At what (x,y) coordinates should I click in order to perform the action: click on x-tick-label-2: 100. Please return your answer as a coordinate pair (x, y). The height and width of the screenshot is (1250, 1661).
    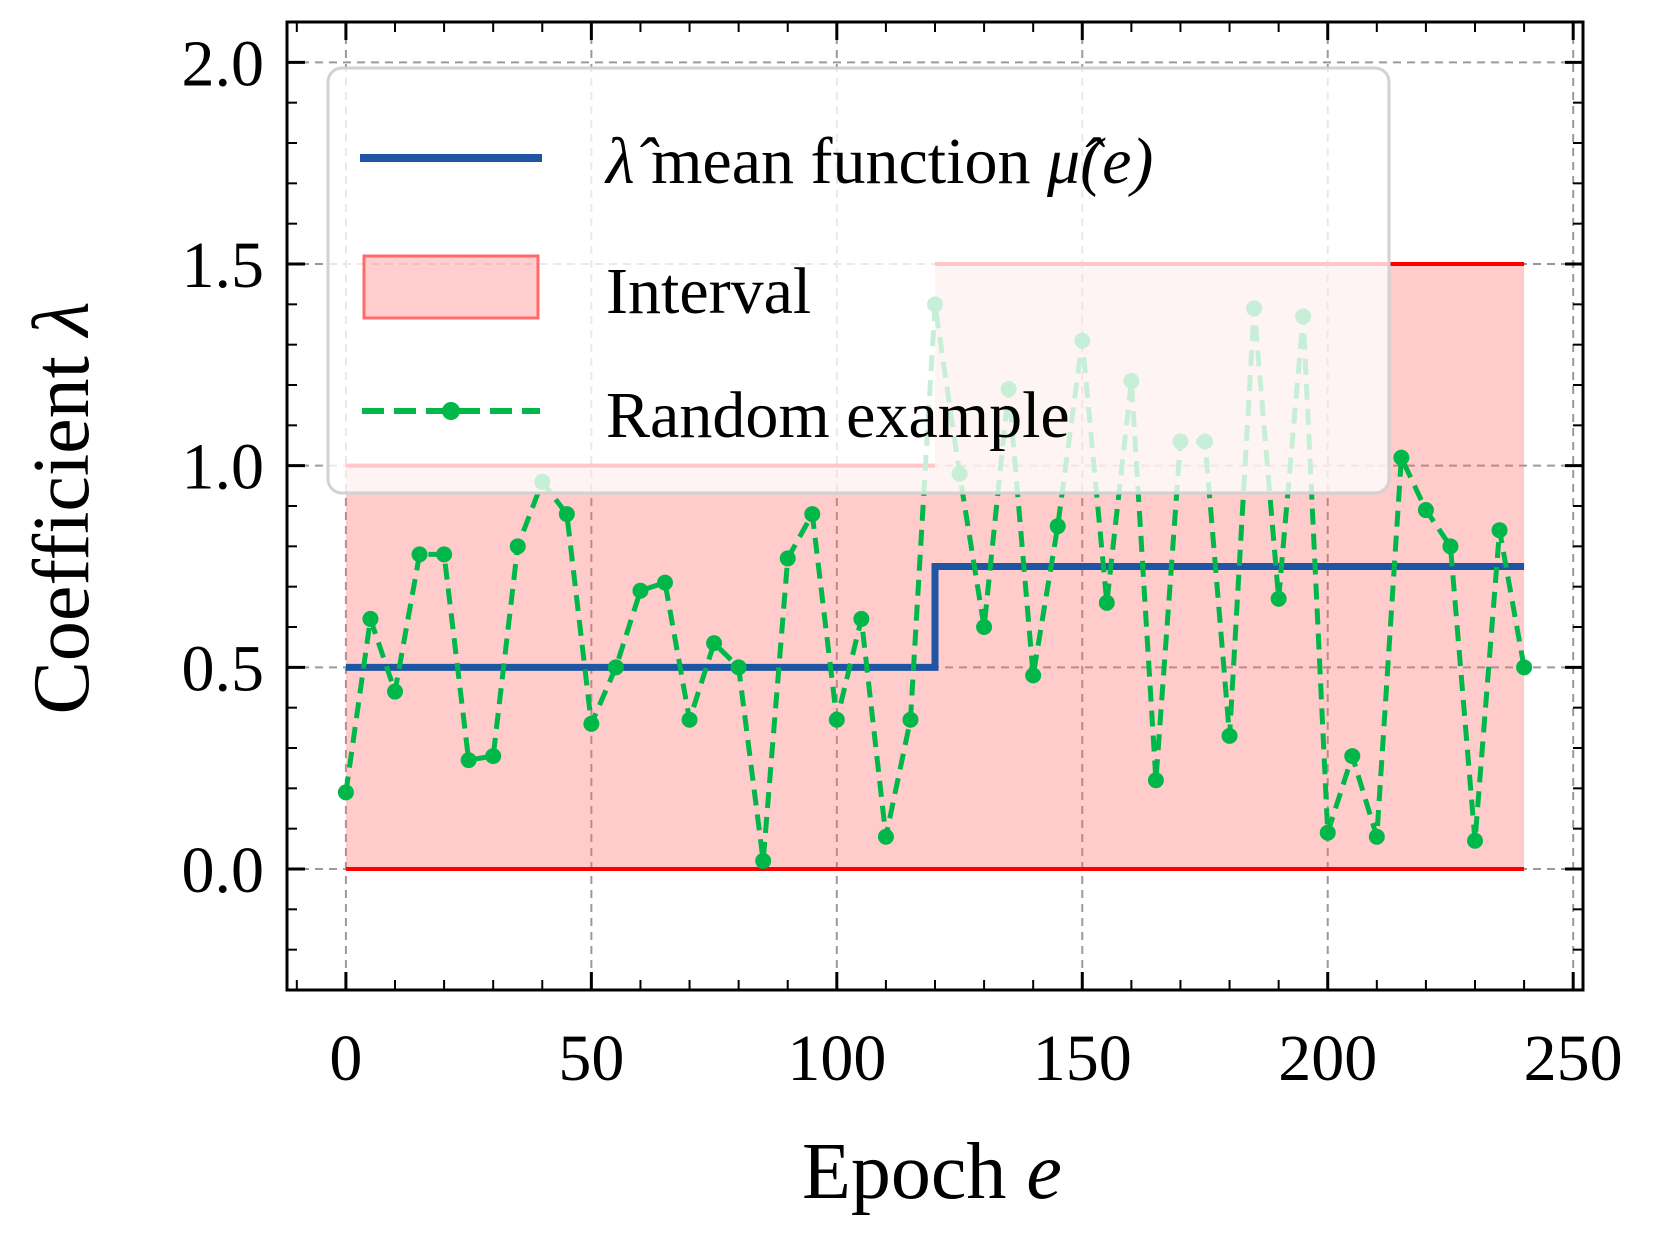
    Looking at the image, I should click on (836, 1058).